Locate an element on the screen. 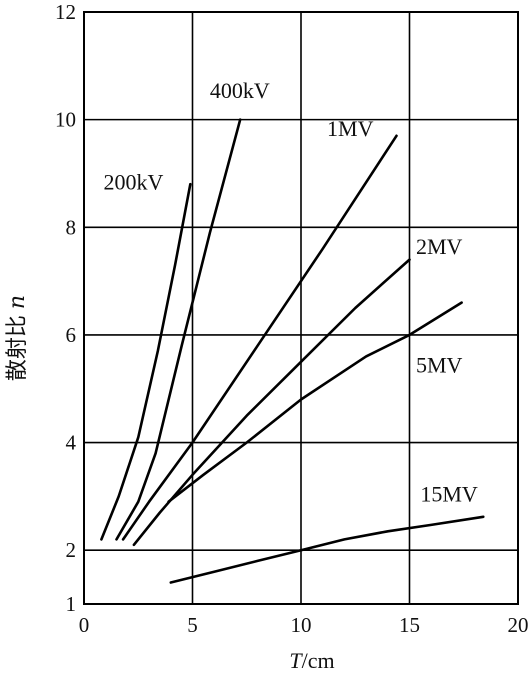 The height and width of the screenshot is (676, 530). series-label-200kv: 200kV is located at coordinates (134, 182).